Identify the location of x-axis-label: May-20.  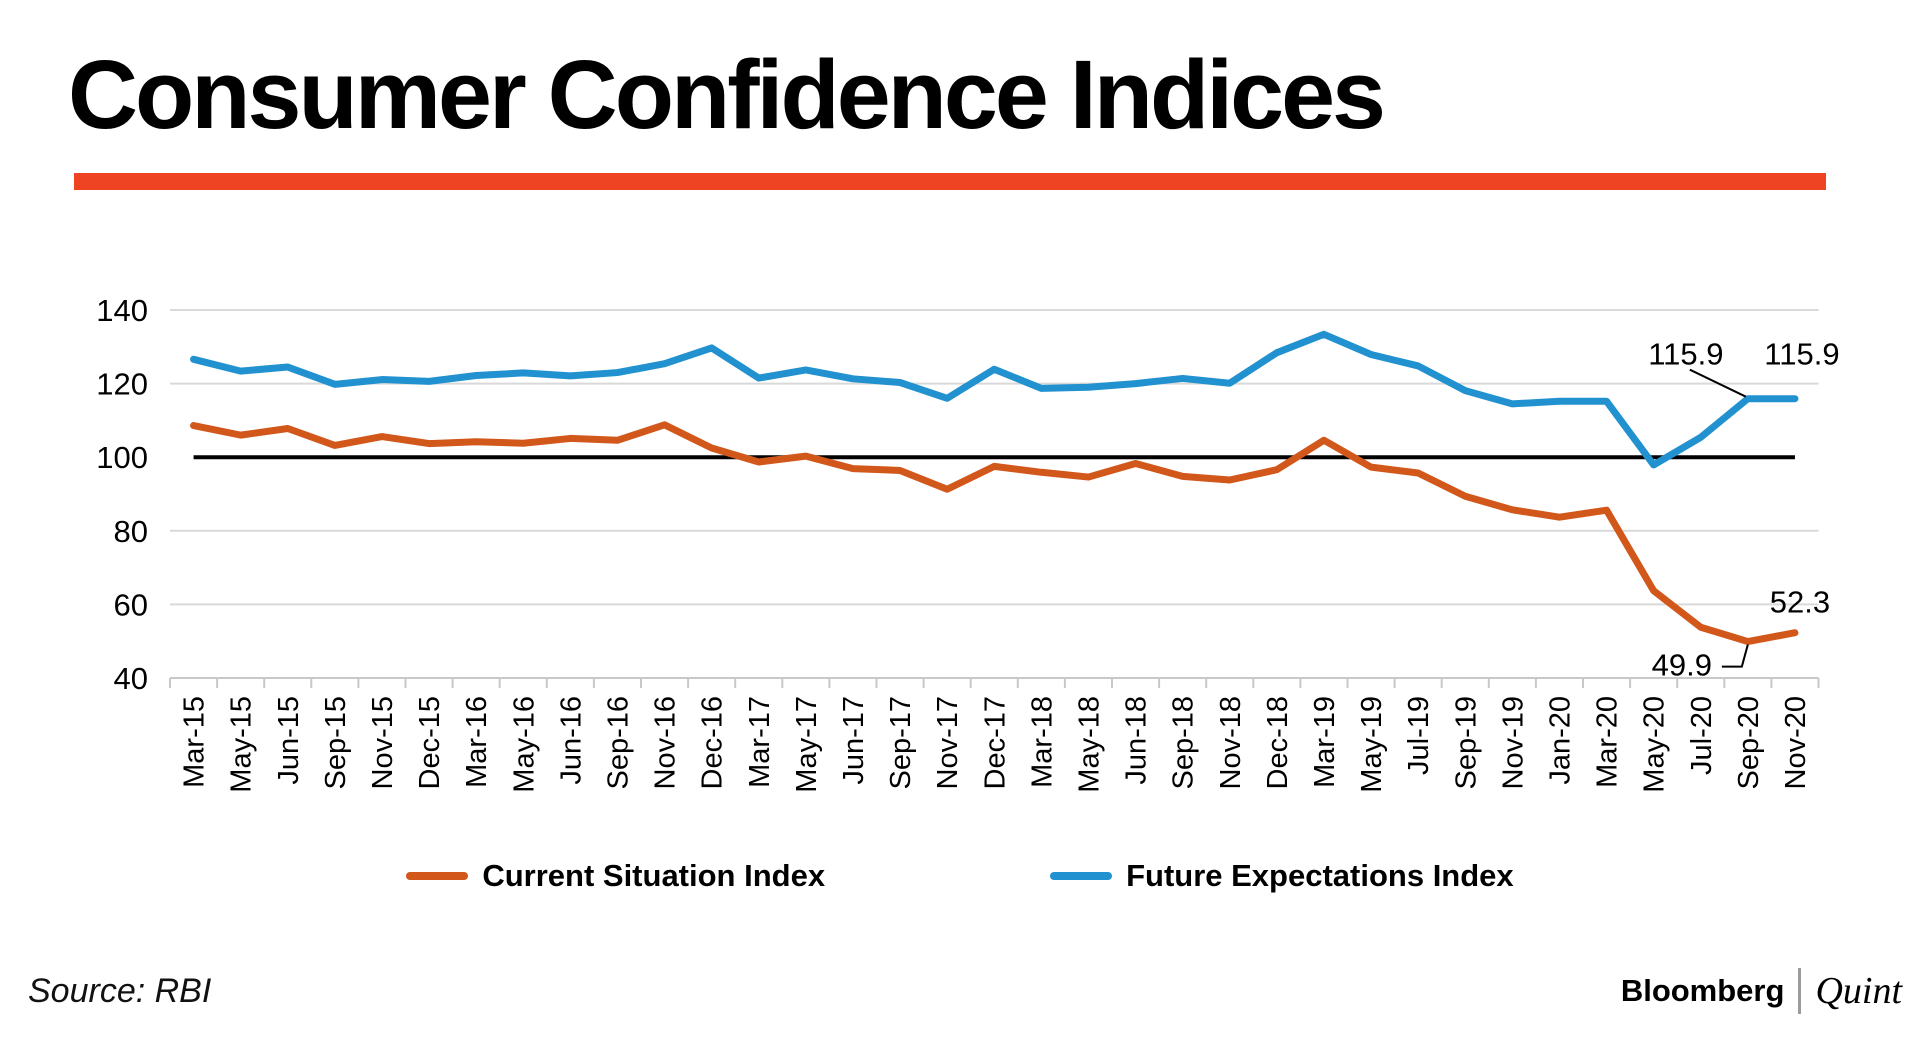
(1655, 744).